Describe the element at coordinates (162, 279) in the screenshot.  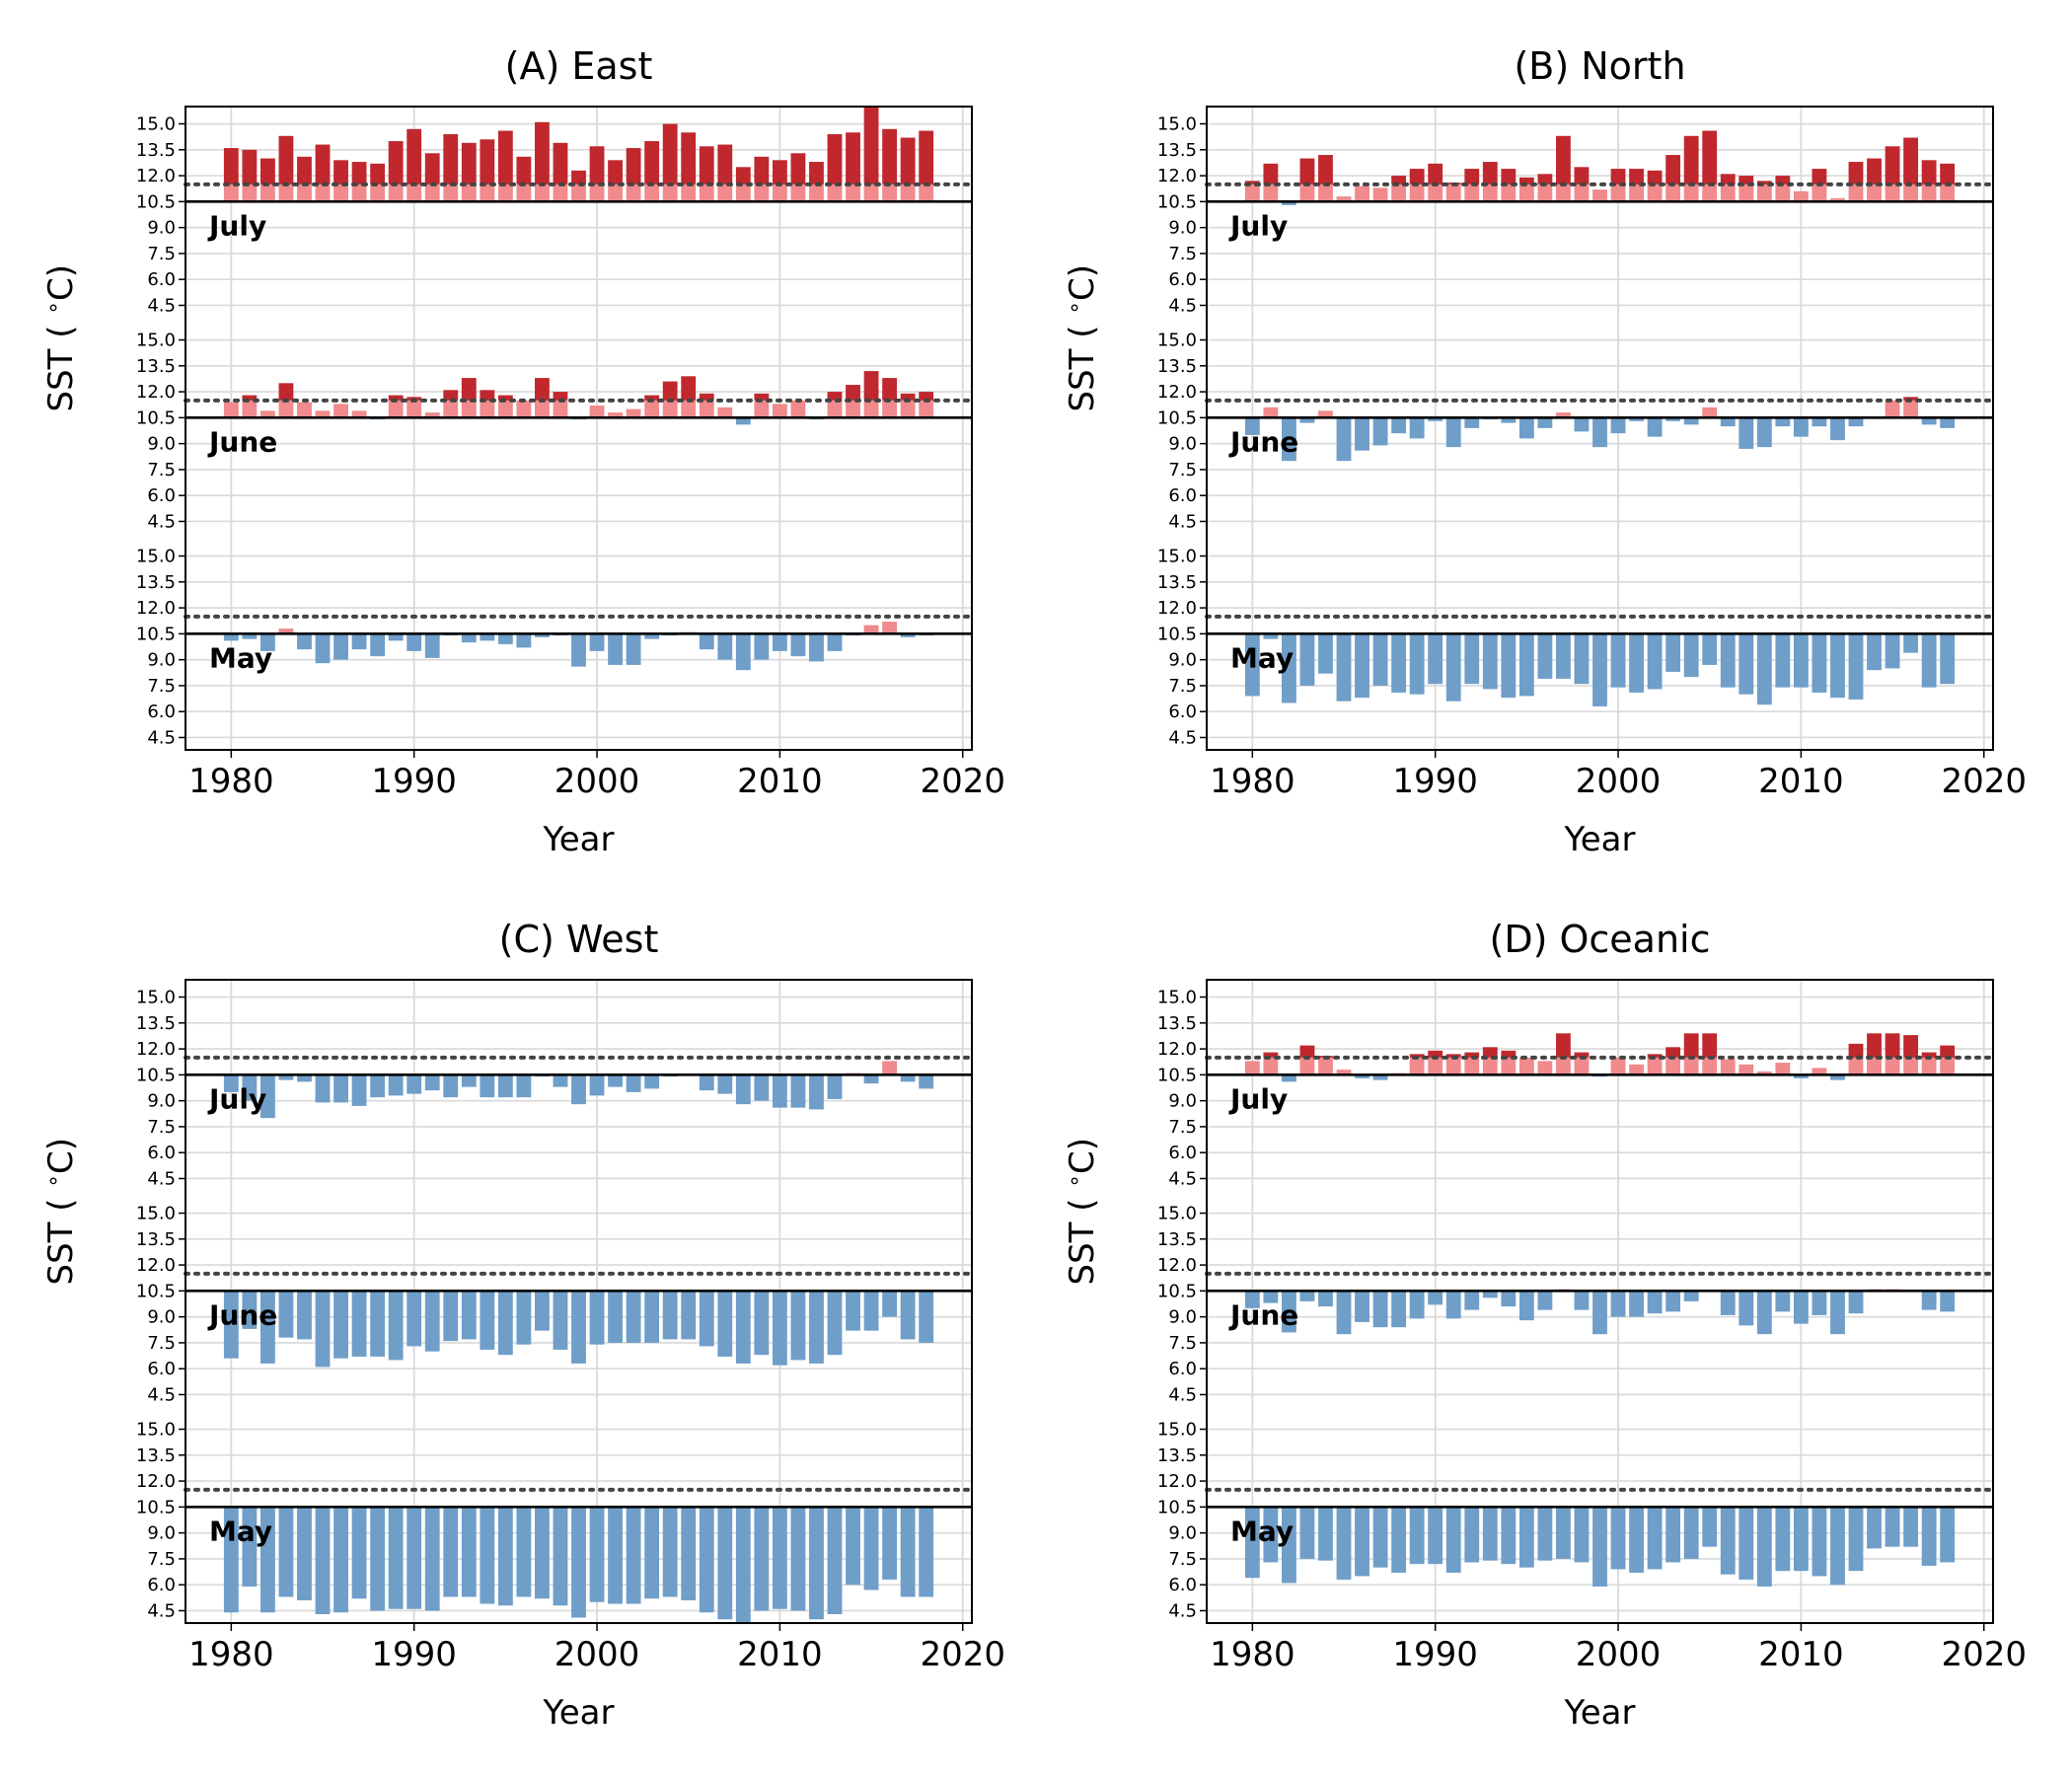
I see `y-tick-label: 6.0` at that location.